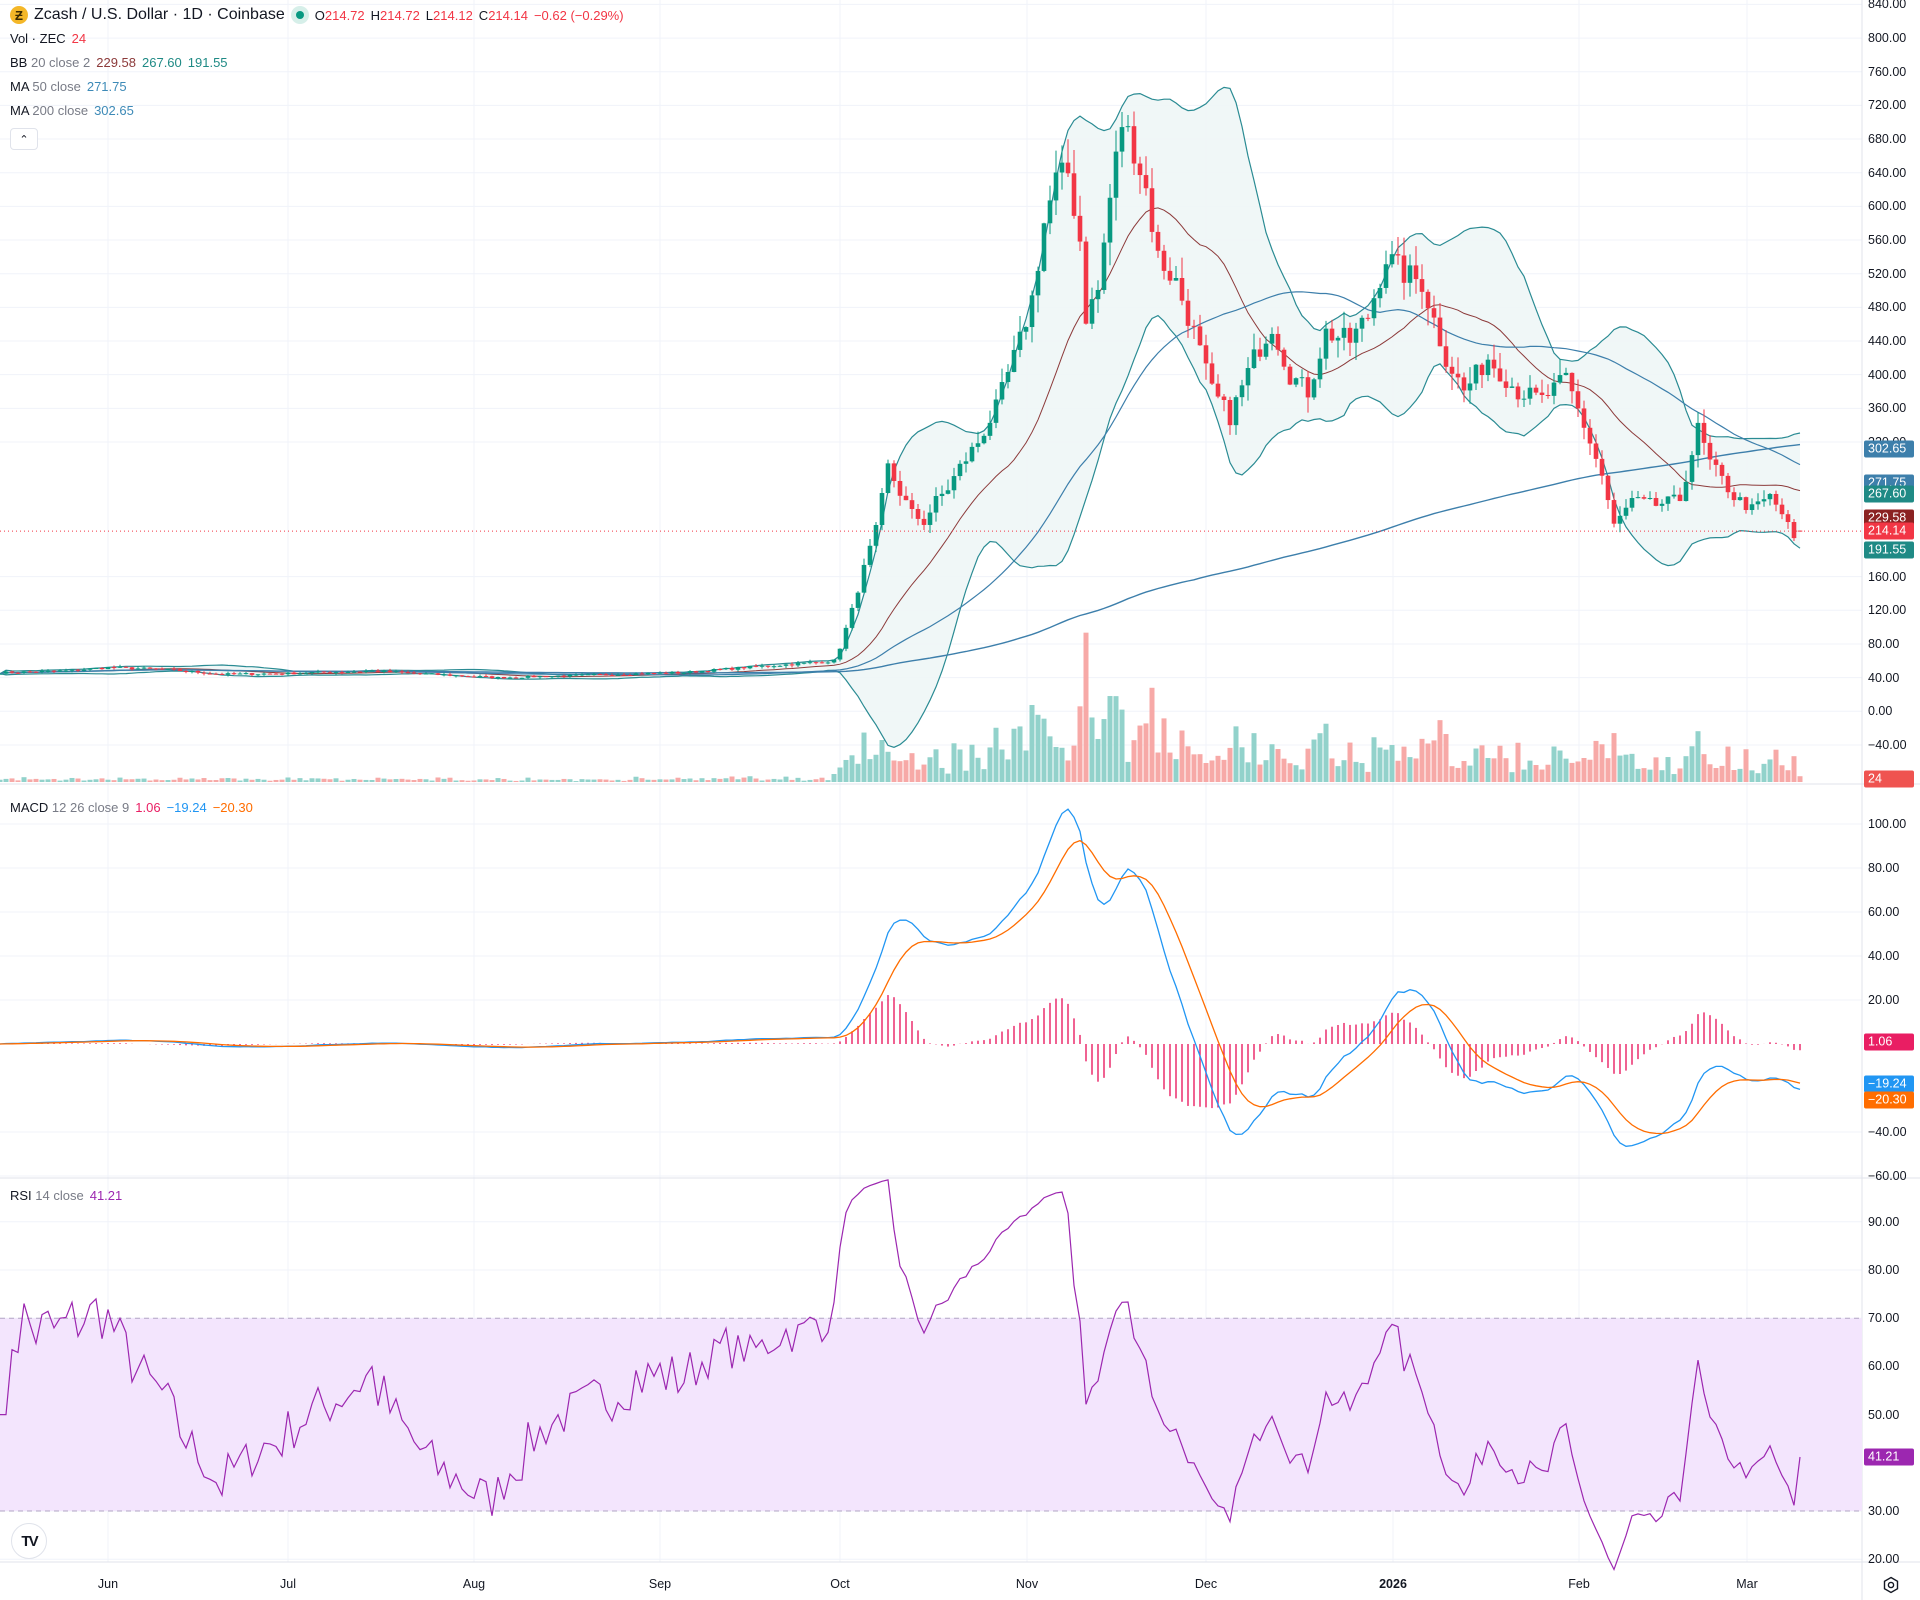 This screenshot has height=1600, width=1920. I want to click on price-axis-label: 520.00, so click(1887, 273).